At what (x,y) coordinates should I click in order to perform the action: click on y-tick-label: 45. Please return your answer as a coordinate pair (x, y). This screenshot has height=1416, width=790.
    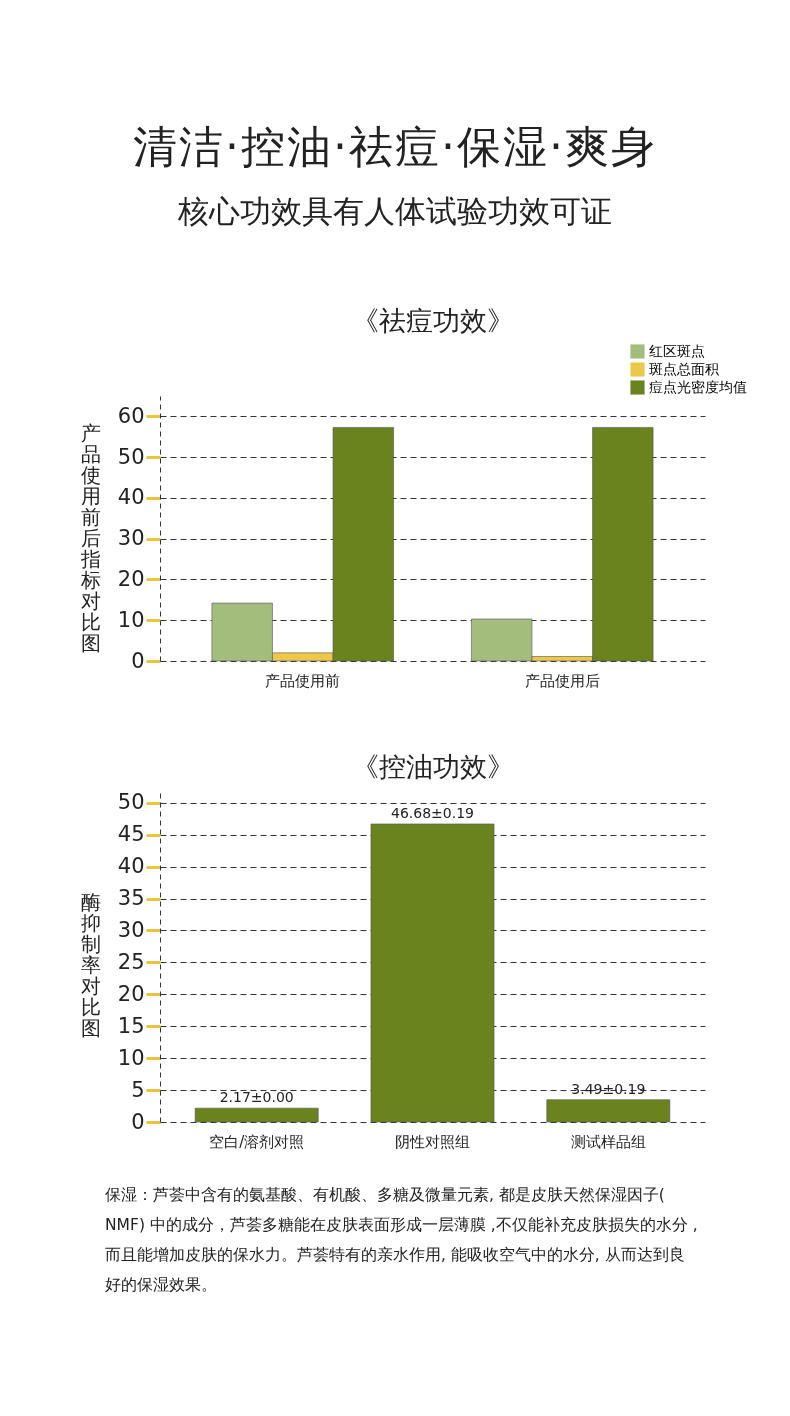
    Looking at the image, I should click on (131, 834).